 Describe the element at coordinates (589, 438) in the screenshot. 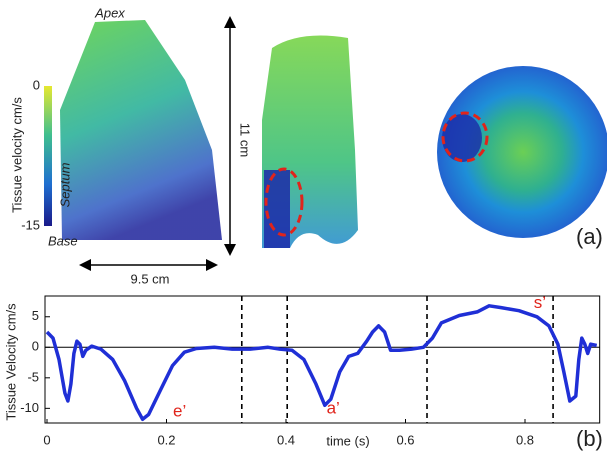

I see `panel-label: (b)` at that location.